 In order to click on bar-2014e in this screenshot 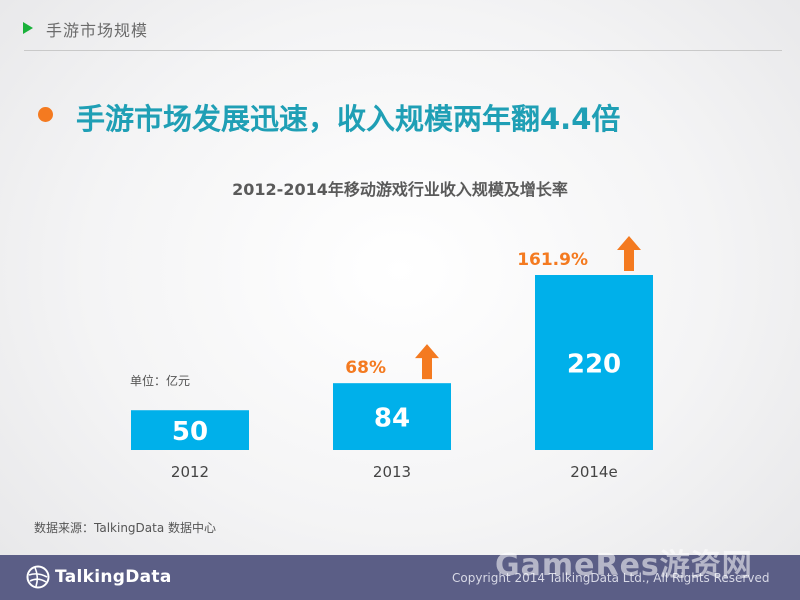, I will do `click(594, 362)`.